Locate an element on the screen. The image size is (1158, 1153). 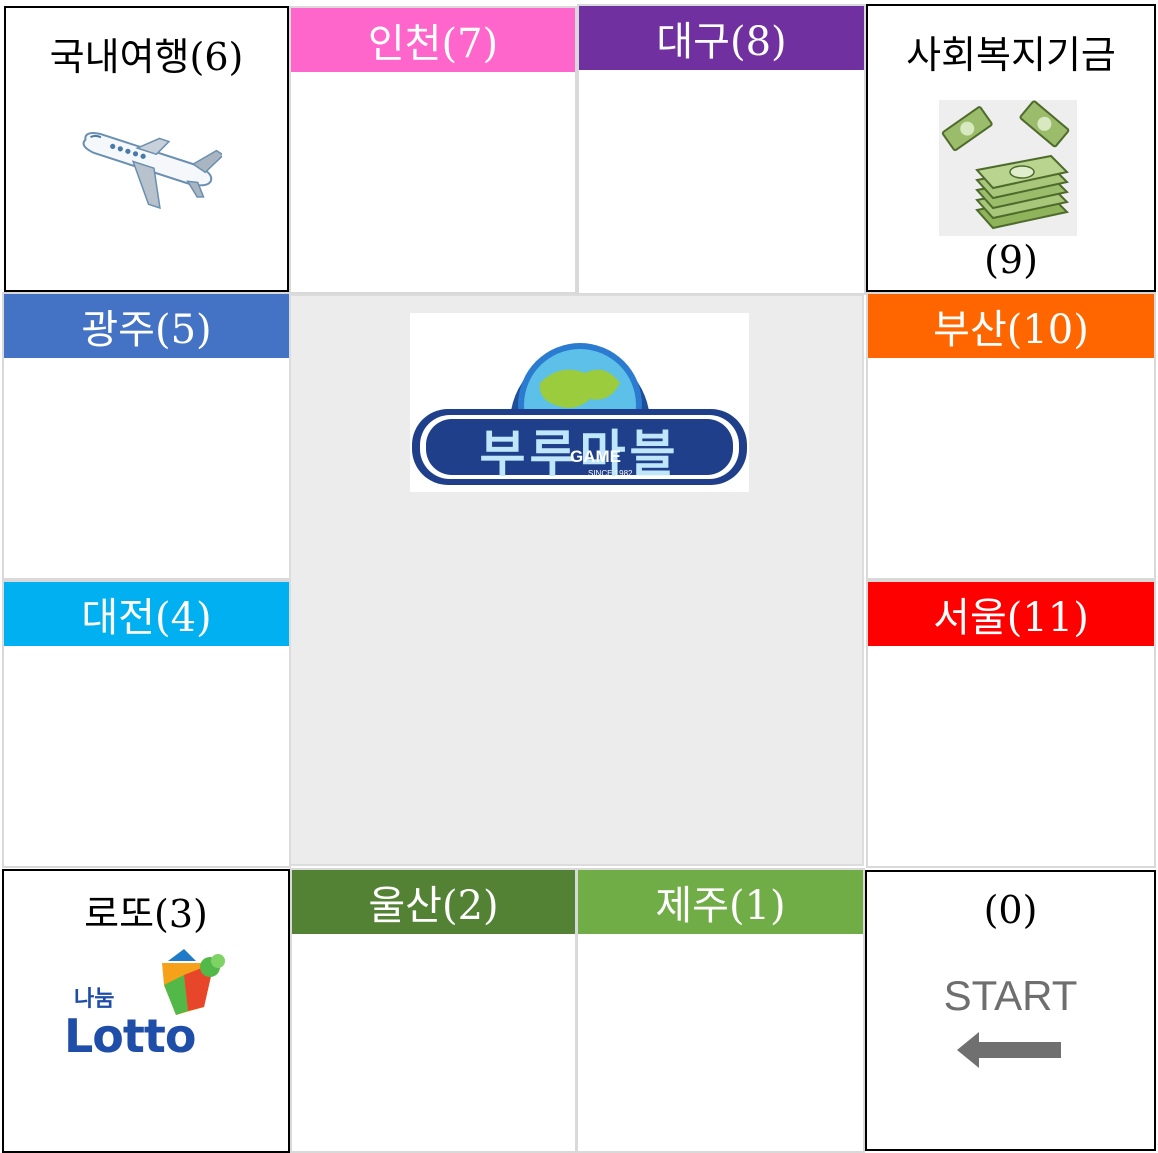
corner-lotto: 로또(3) 나눔 Lotto is located at coordinates (146, 1011).